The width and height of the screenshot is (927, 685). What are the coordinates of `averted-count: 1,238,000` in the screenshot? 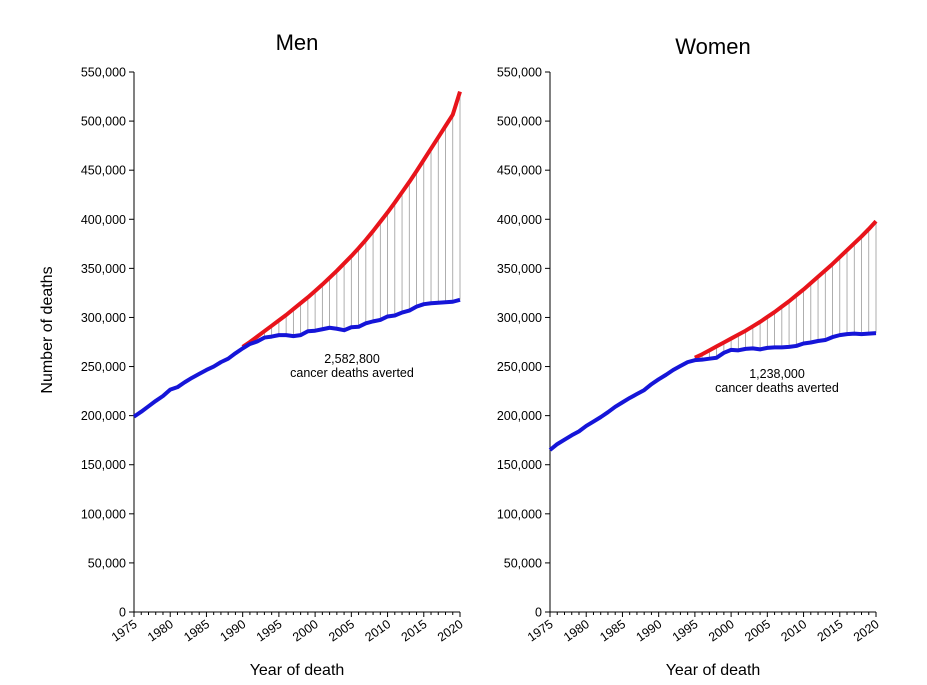 It's located at (777, 374).